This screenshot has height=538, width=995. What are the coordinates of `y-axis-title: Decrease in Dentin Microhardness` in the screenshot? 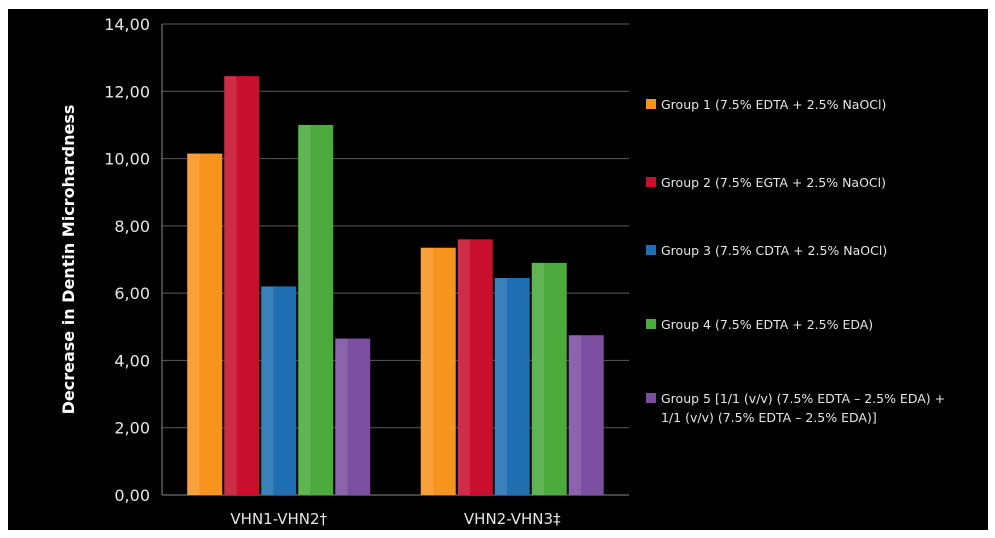 It's located at (68, 260).